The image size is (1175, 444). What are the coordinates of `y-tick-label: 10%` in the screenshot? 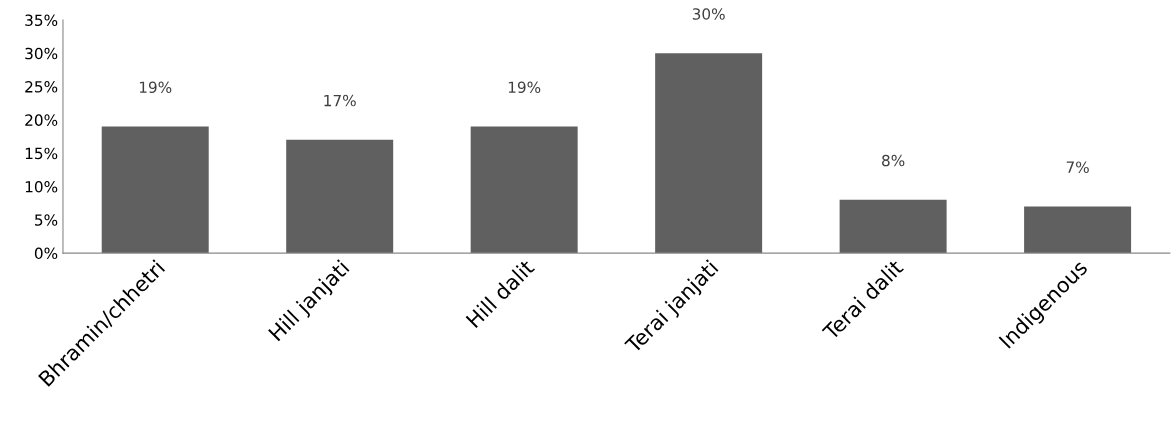 It's located at (41, 186).